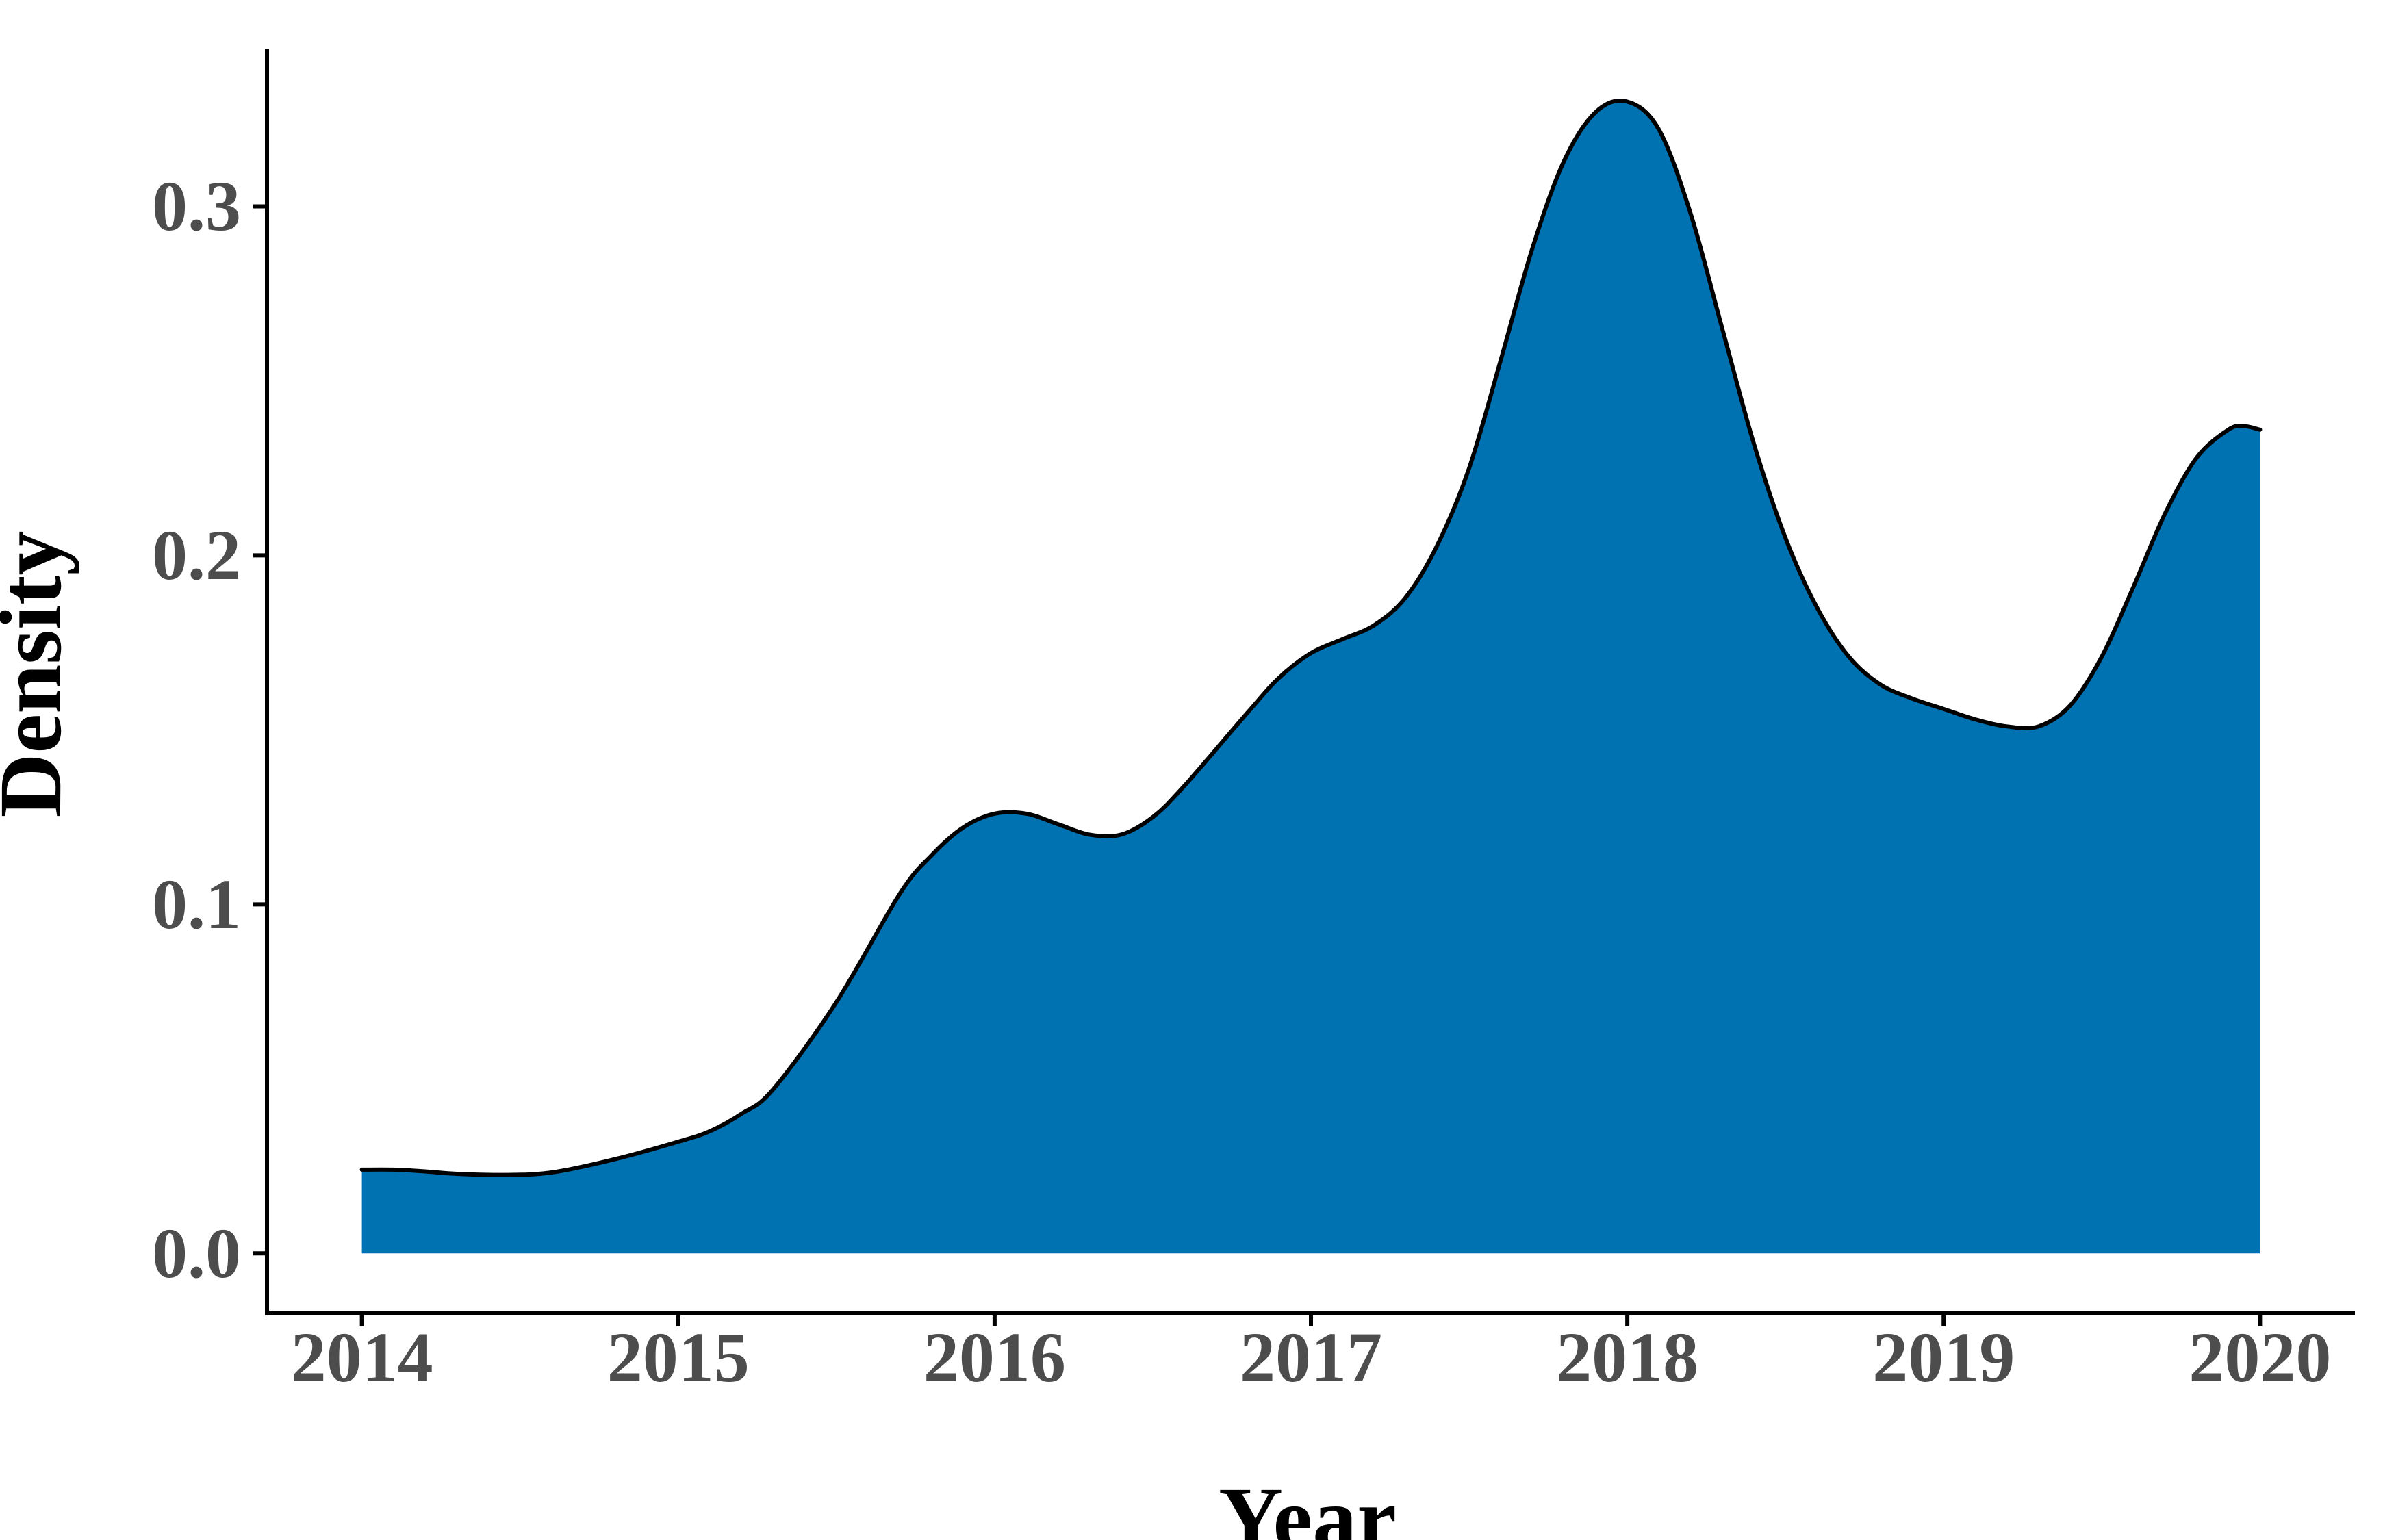 The width and height of the screenshot is (2396, 1540). I want to click on y-tick-label: 0.1, so click(196, 904).